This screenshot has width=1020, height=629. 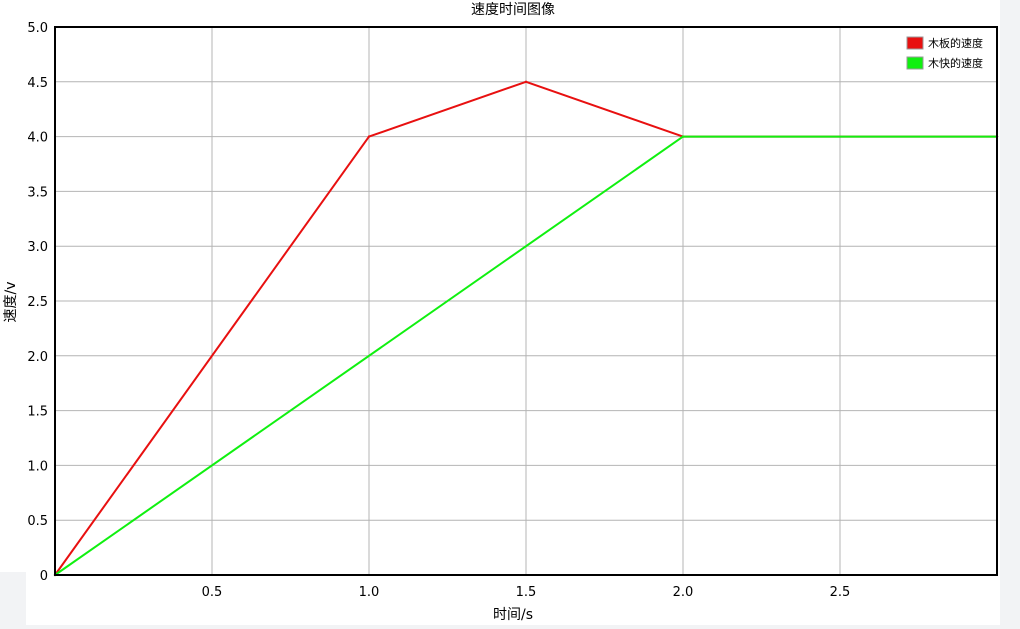 I want to click on y-tick-label: 4.5, so click(x=37, y=83).